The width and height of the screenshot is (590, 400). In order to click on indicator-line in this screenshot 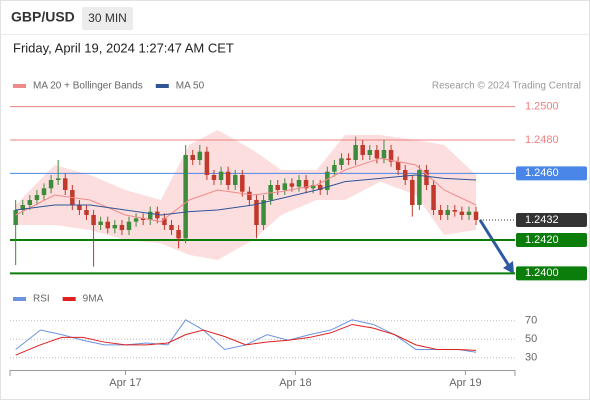, I will do `click(246, 339)`.